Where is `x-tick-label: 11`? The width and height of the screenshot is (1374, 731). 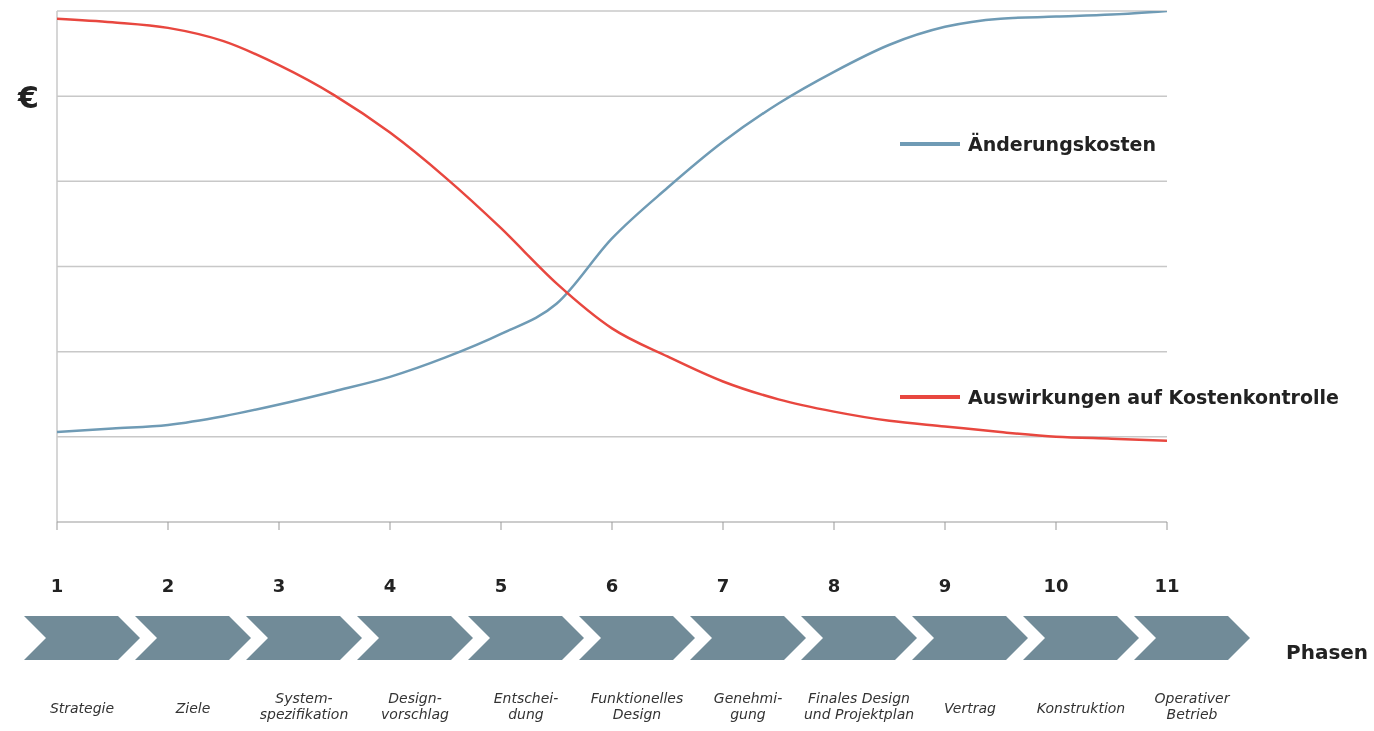
x-tick-label: 11 is located at coordinates (1167, 585).